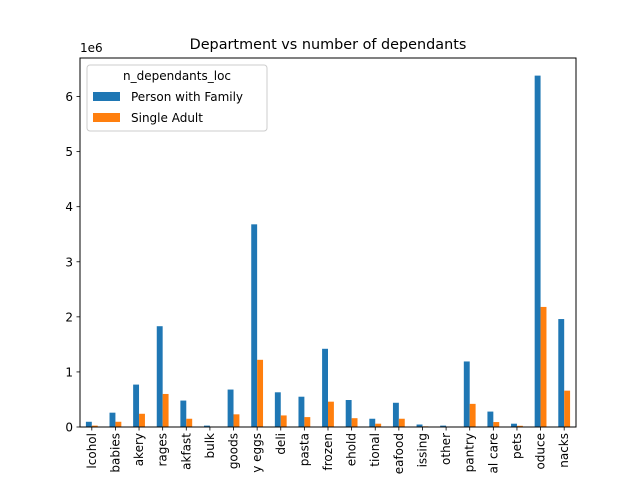 The image size is (640, 480). Describe the element at coordinates (136, 405) in the screenshot. I see `bar-person-with-family-akery` at that location.